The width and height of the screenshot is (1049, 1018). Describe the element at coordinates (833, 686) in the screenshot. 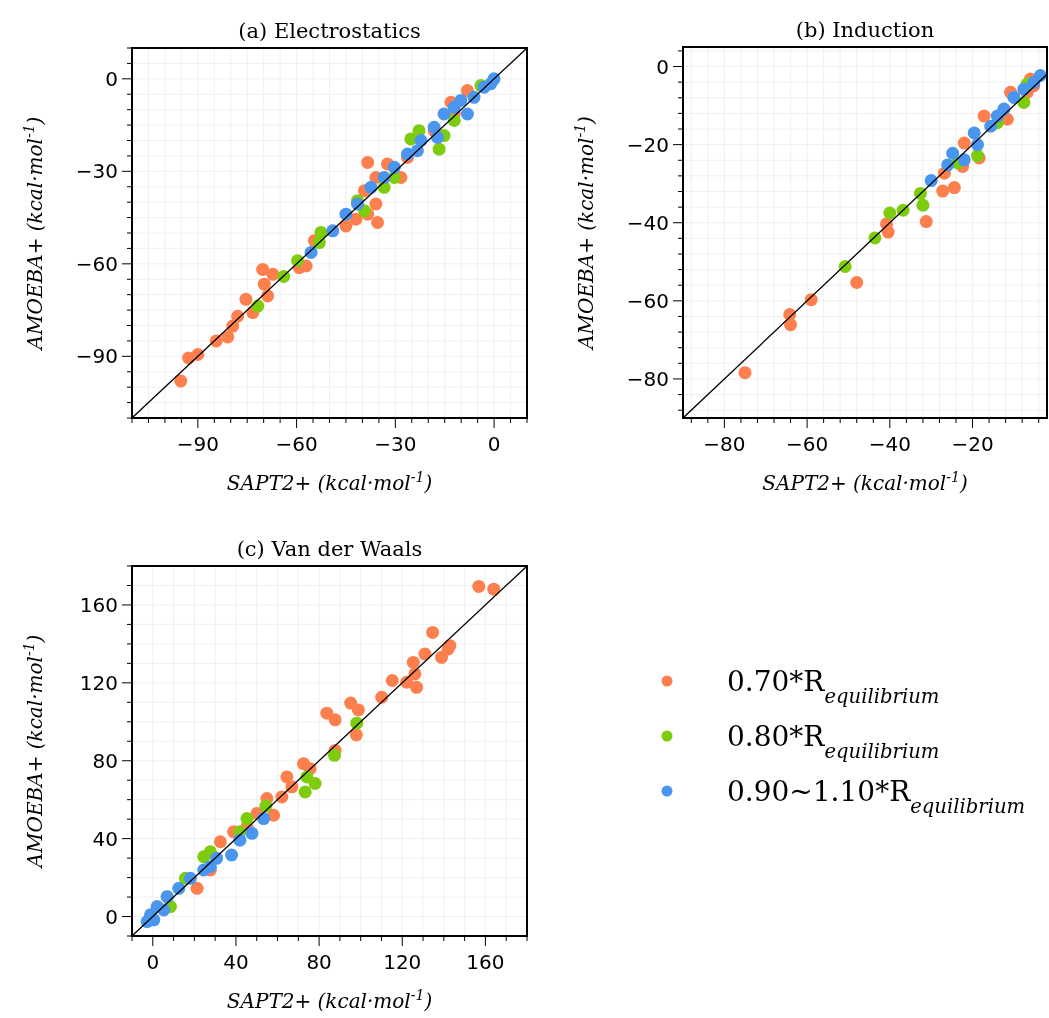

I see `legend-label: 0.70*R$_{equilibrium}$` at that location.